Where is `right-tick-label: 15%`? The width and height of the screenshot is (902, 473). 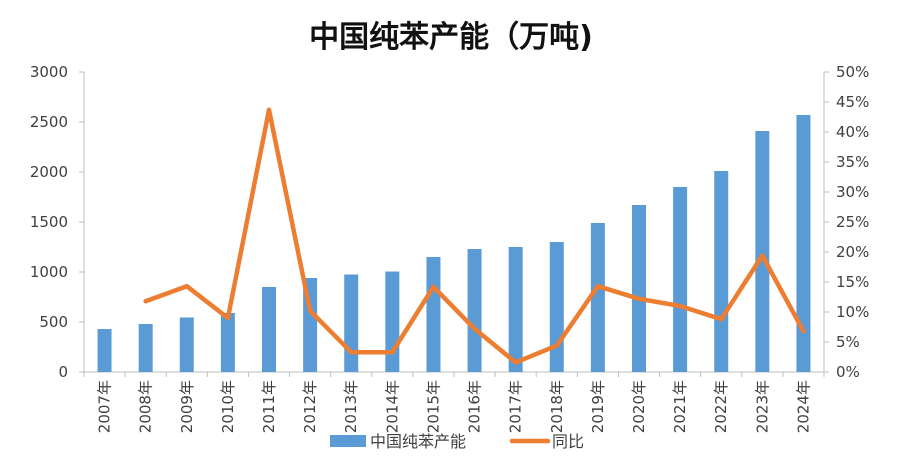
right-tick-label: 15% is located at coordinates (852, 282).